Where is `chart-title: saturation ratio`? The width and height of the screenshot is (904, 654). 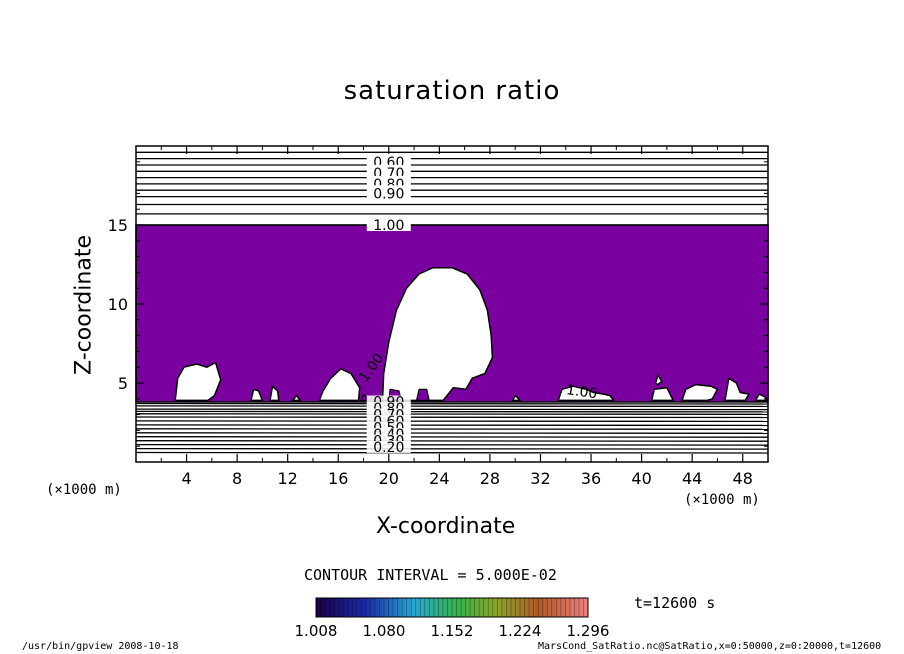 chart-title: saturation ratio is located at coordinates (452, 91).